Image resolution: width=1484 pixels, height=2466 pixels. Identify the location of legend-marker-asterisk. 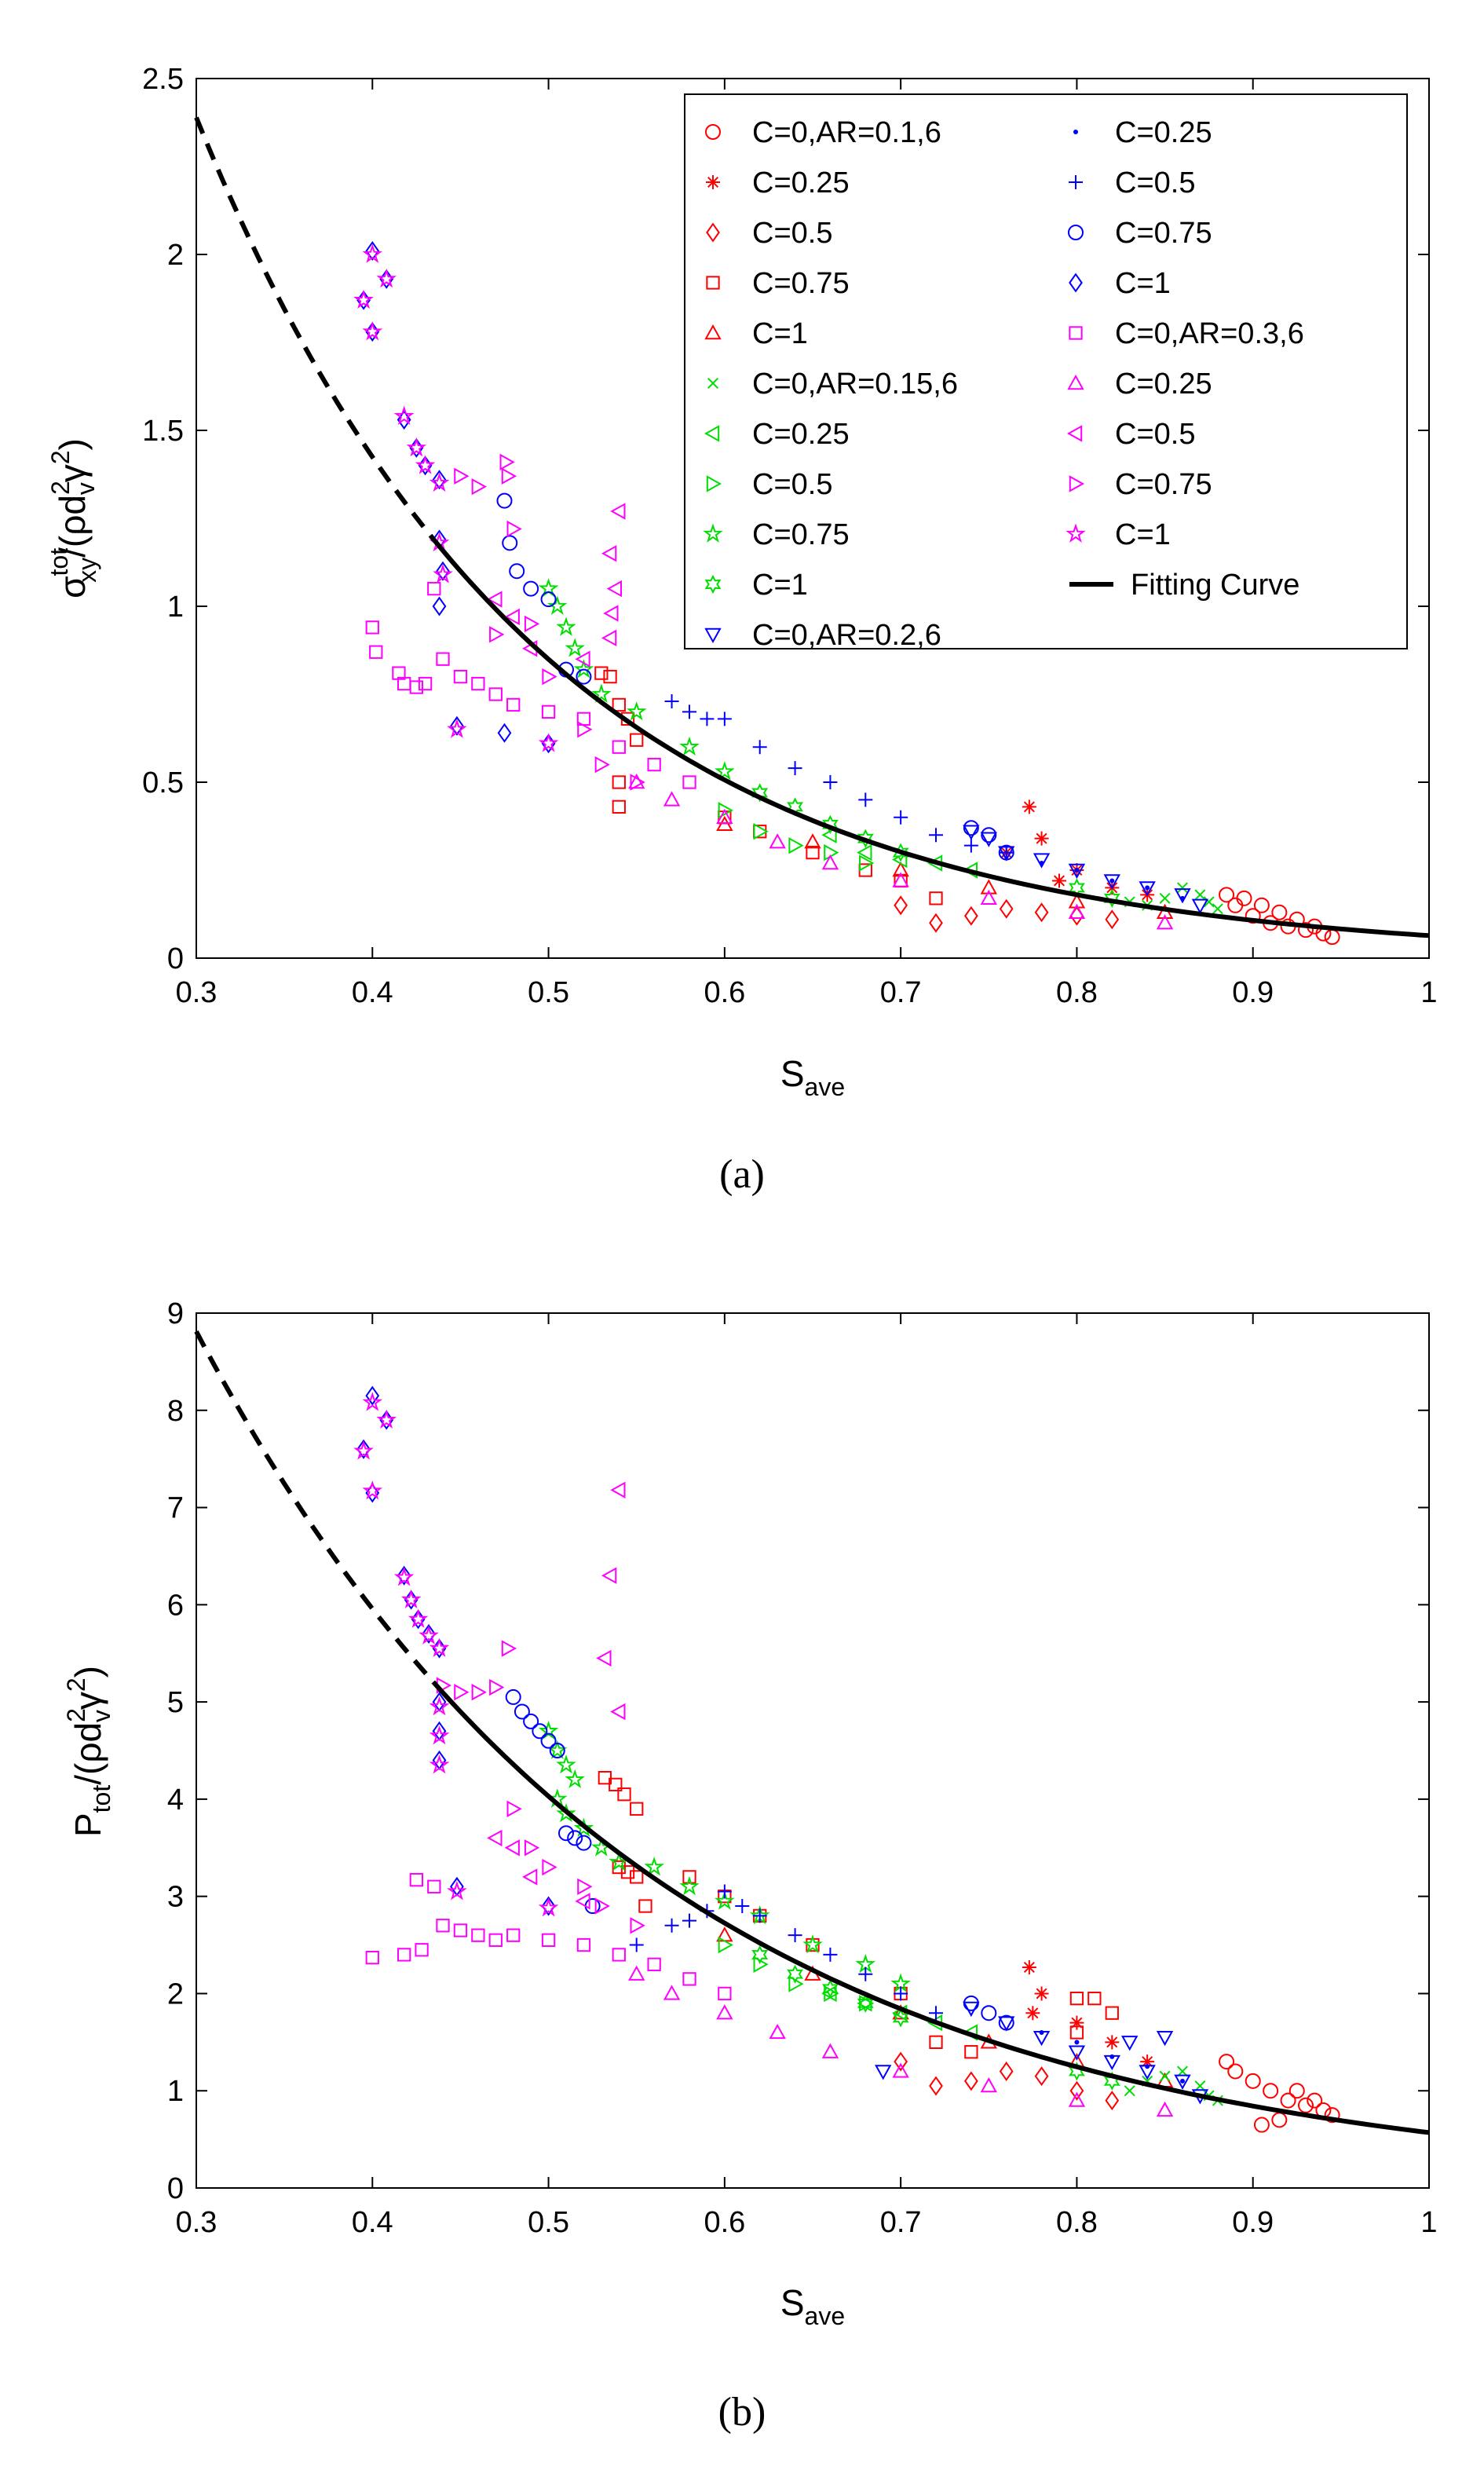
(713, 182).